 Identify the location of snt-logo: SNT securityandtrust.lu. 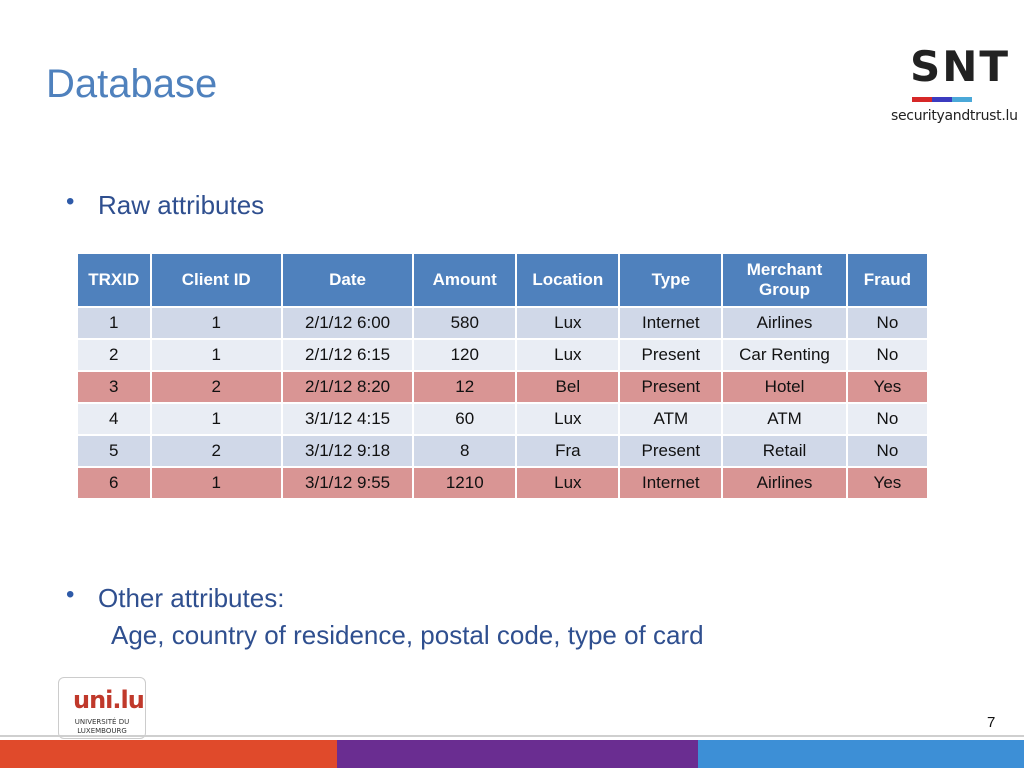
(953, 87).